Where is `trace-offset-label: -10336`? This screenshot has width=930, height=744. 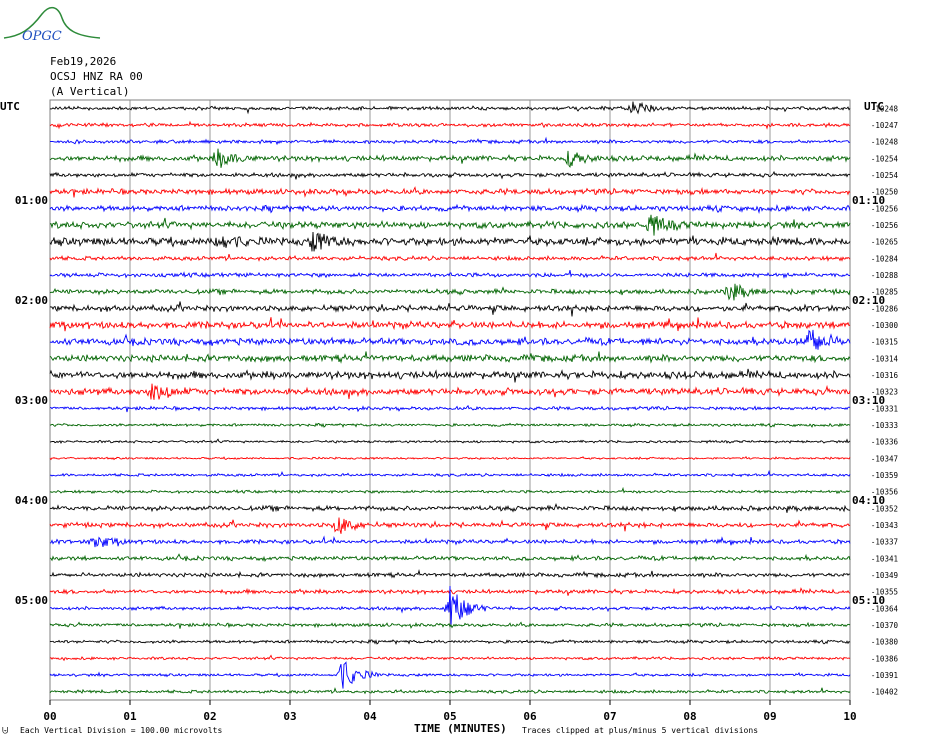
trace-offset-label: -10336 is located at coordinates (885, 442).